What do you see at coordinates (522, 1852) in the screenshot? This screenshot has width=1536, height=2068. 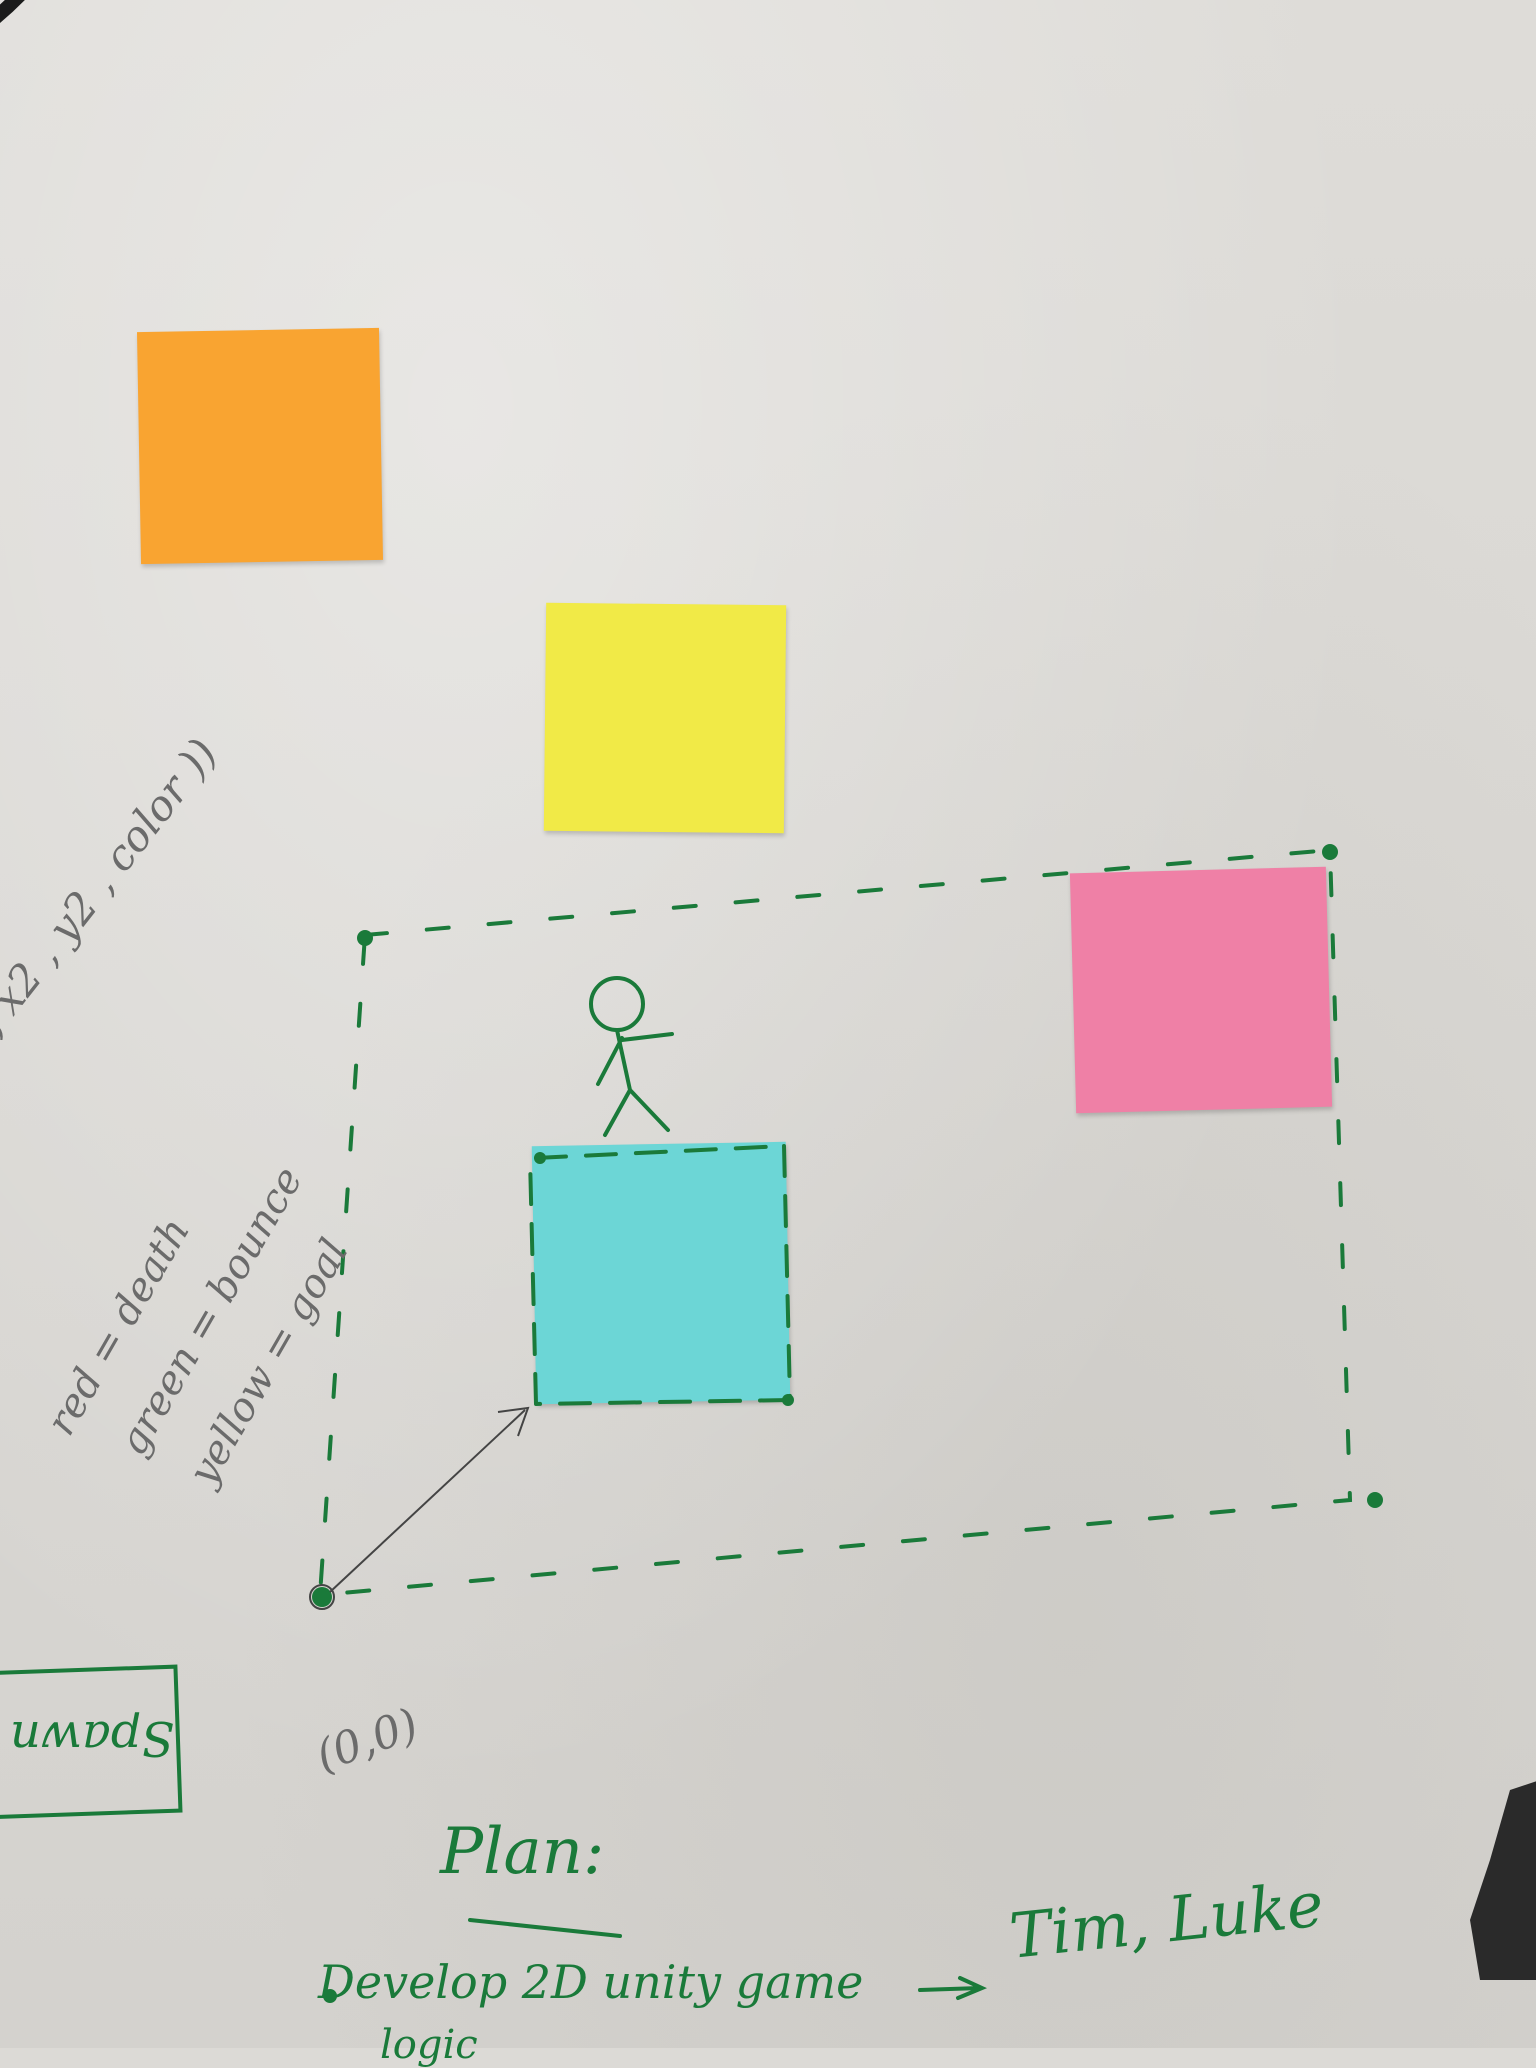 I see `plan-title: Plan:` at bounding box center [522, 1852].